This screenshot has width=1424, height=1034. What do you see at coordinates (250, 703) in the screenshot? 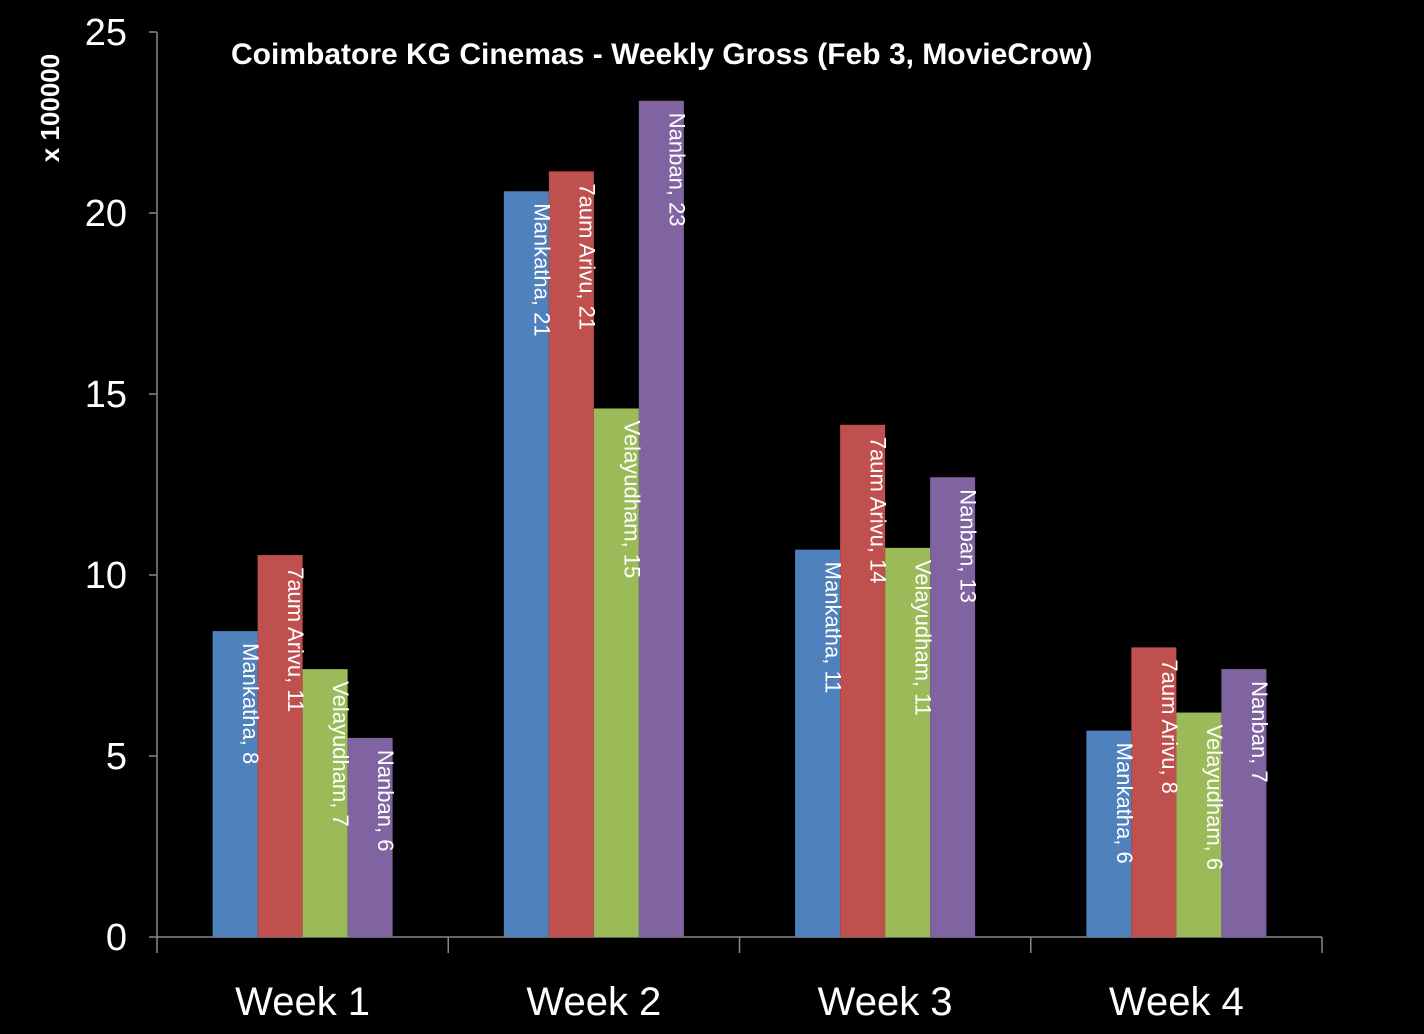
I see `bar-data-label: Mankatha, 8` at bounding box center [250, 703].